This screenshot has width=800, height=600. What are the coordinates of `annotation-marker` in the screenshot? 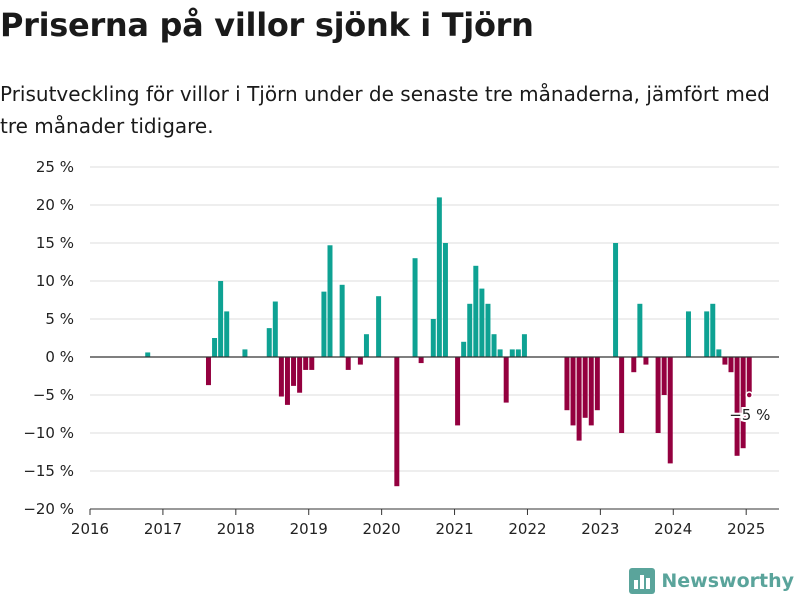 It's located at (749, 395).